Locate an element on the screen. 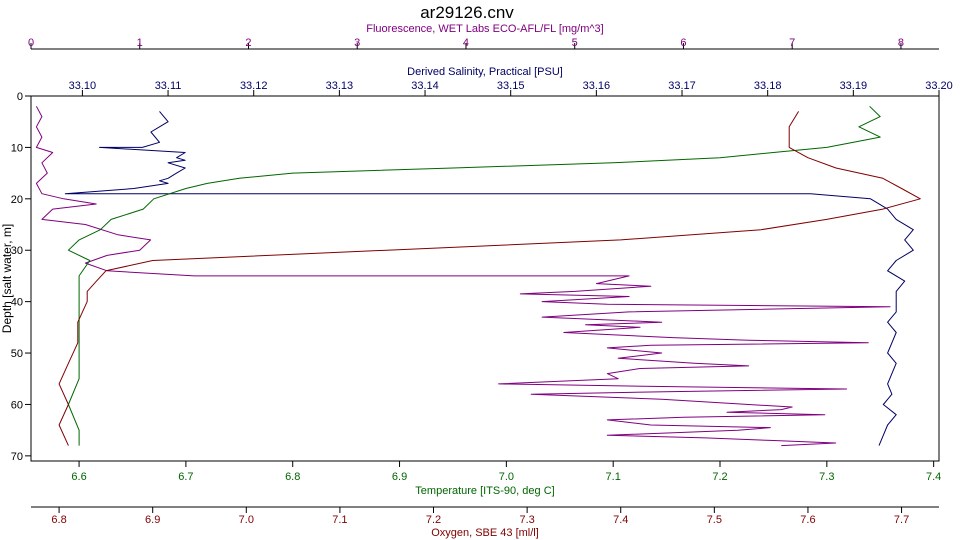 Image resolution: width=960 pixels, height=540 pixels. x-tick-label: 0 is located at coordinates (31, 43).